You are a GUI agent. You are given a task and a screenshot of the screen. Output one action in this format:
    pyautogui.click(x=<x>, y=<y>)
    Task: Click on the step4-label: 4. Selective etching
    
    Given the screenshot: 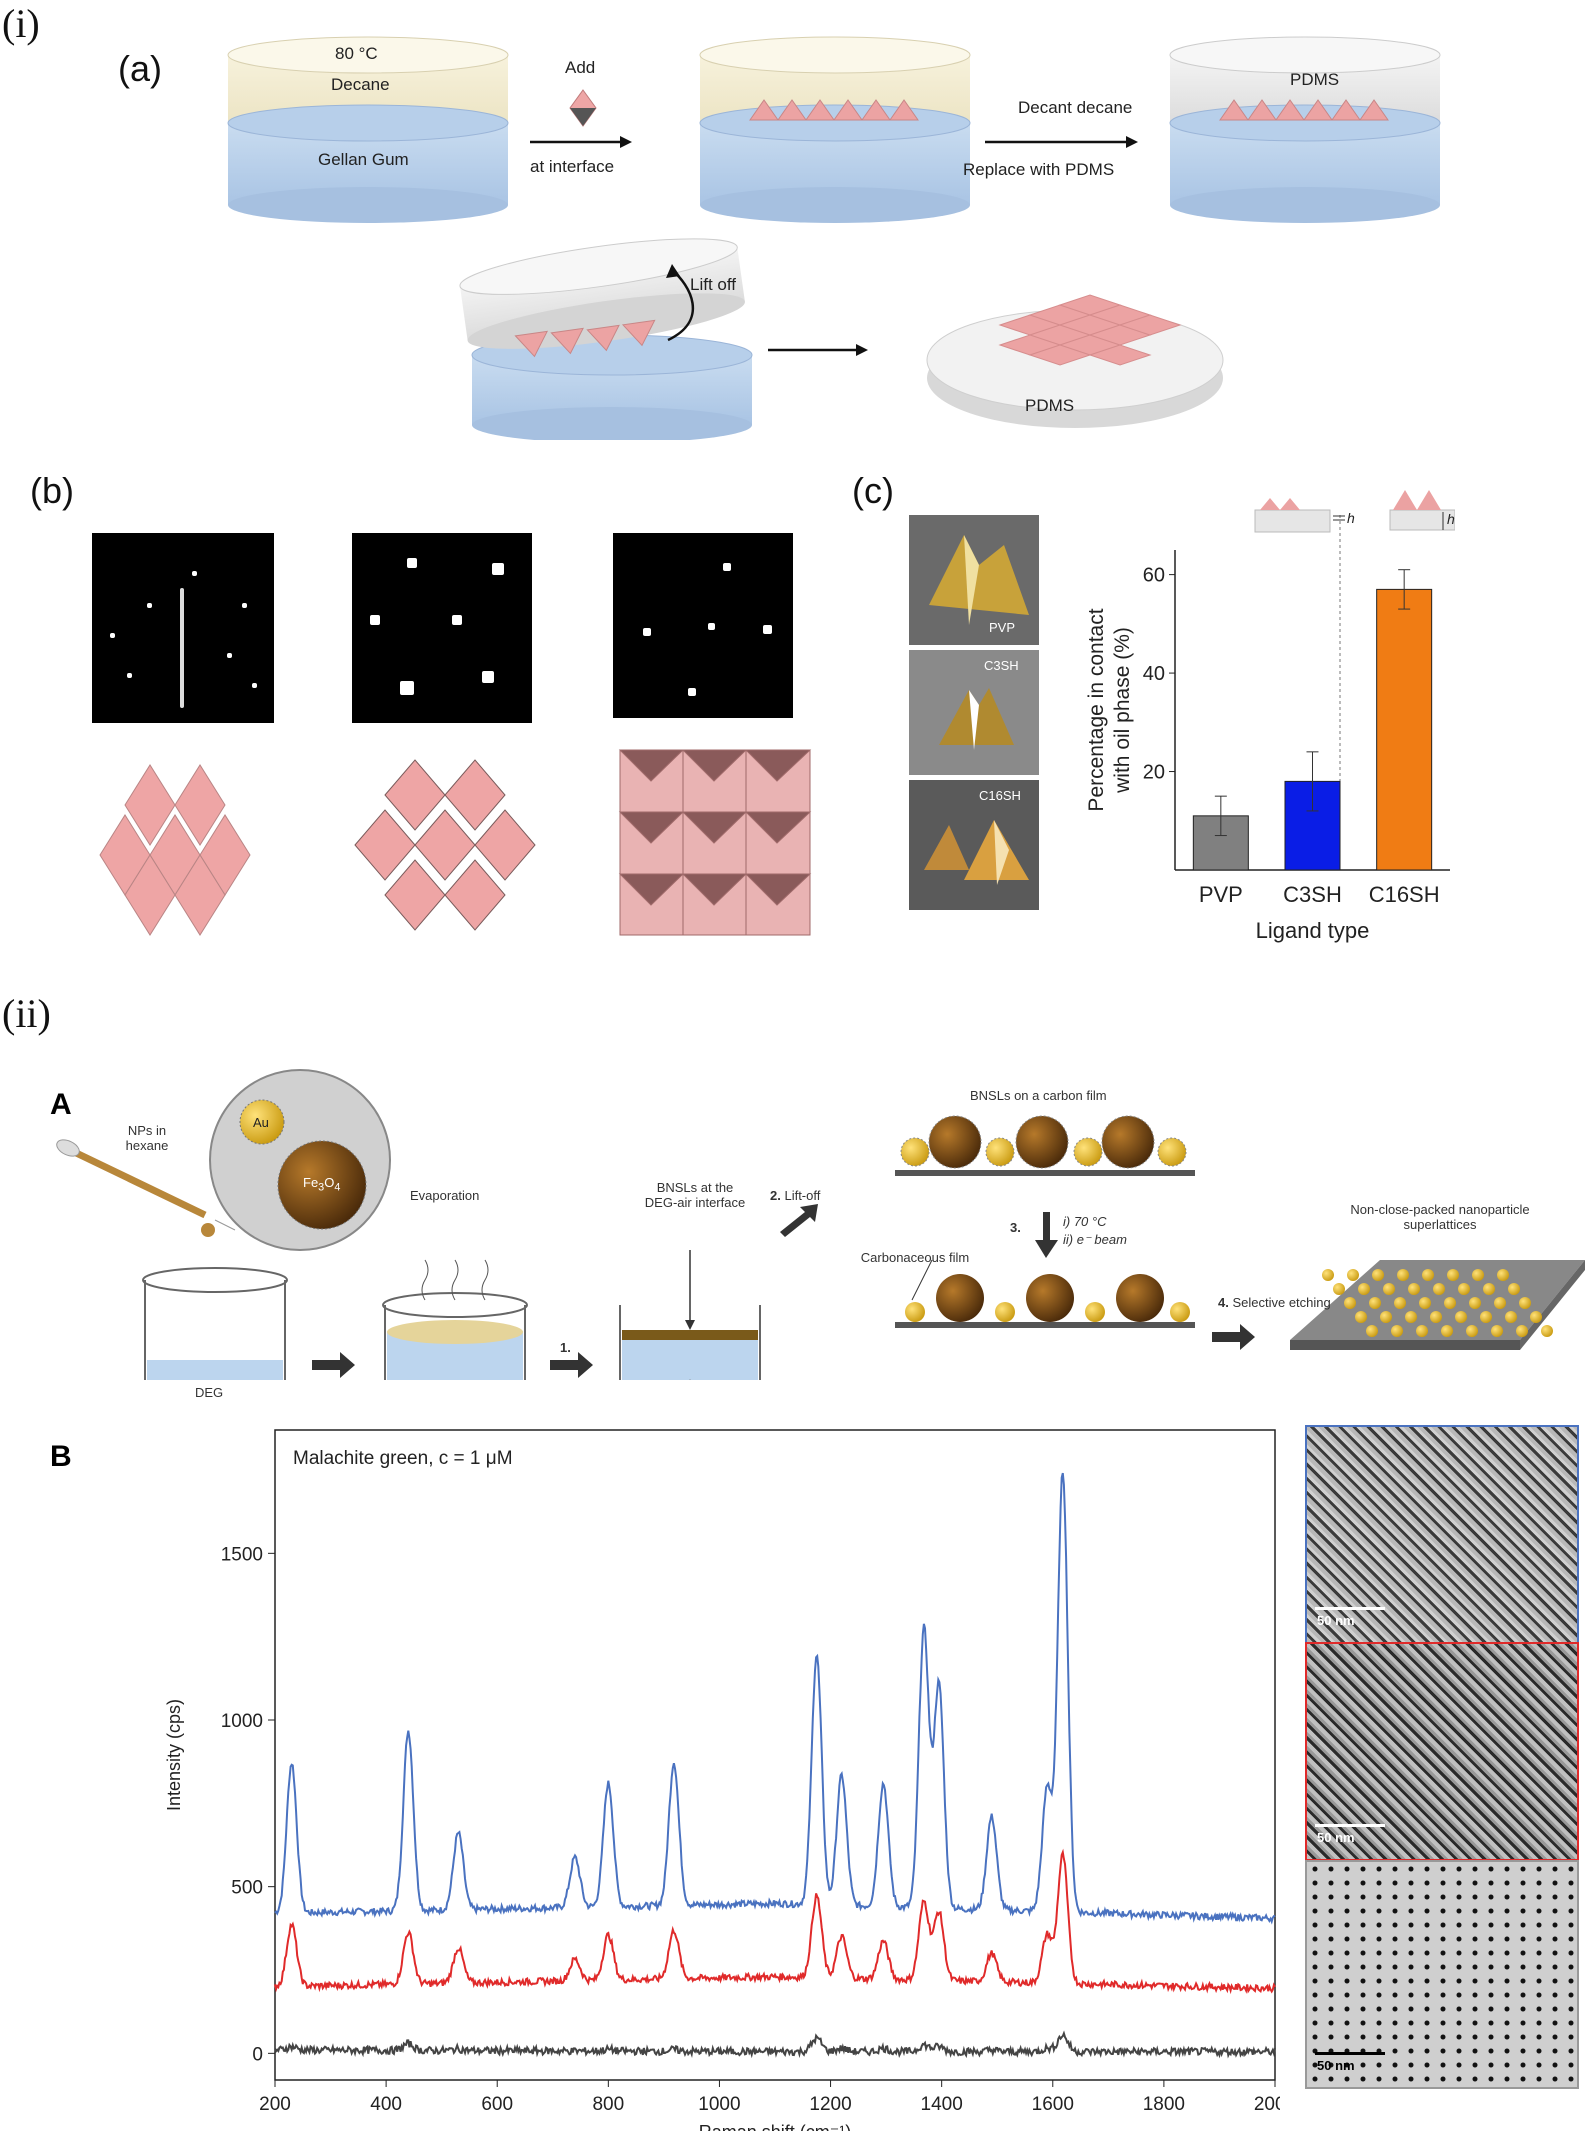 What is the action you would take?
    pyautogui.click(x=1274, y=1302)
    